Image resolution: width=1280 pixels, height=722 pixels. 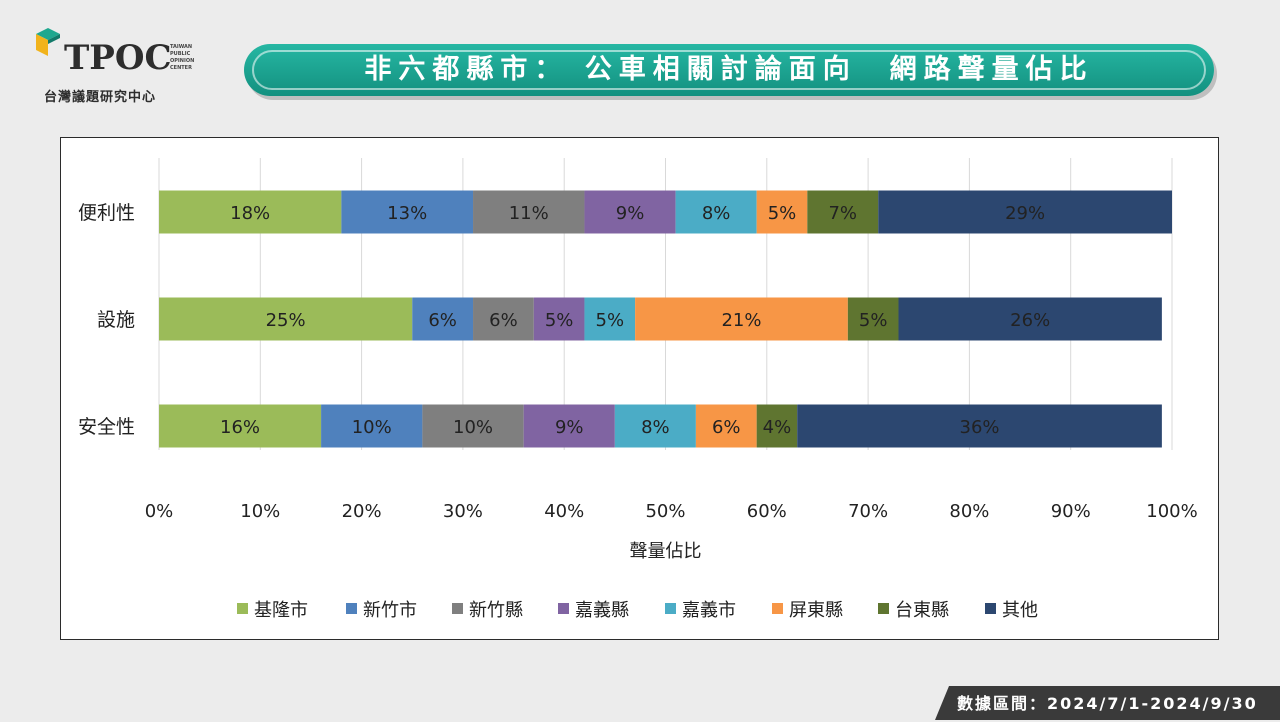 I want to click on x-tick-label: 70%, so click(x=868, y=511).